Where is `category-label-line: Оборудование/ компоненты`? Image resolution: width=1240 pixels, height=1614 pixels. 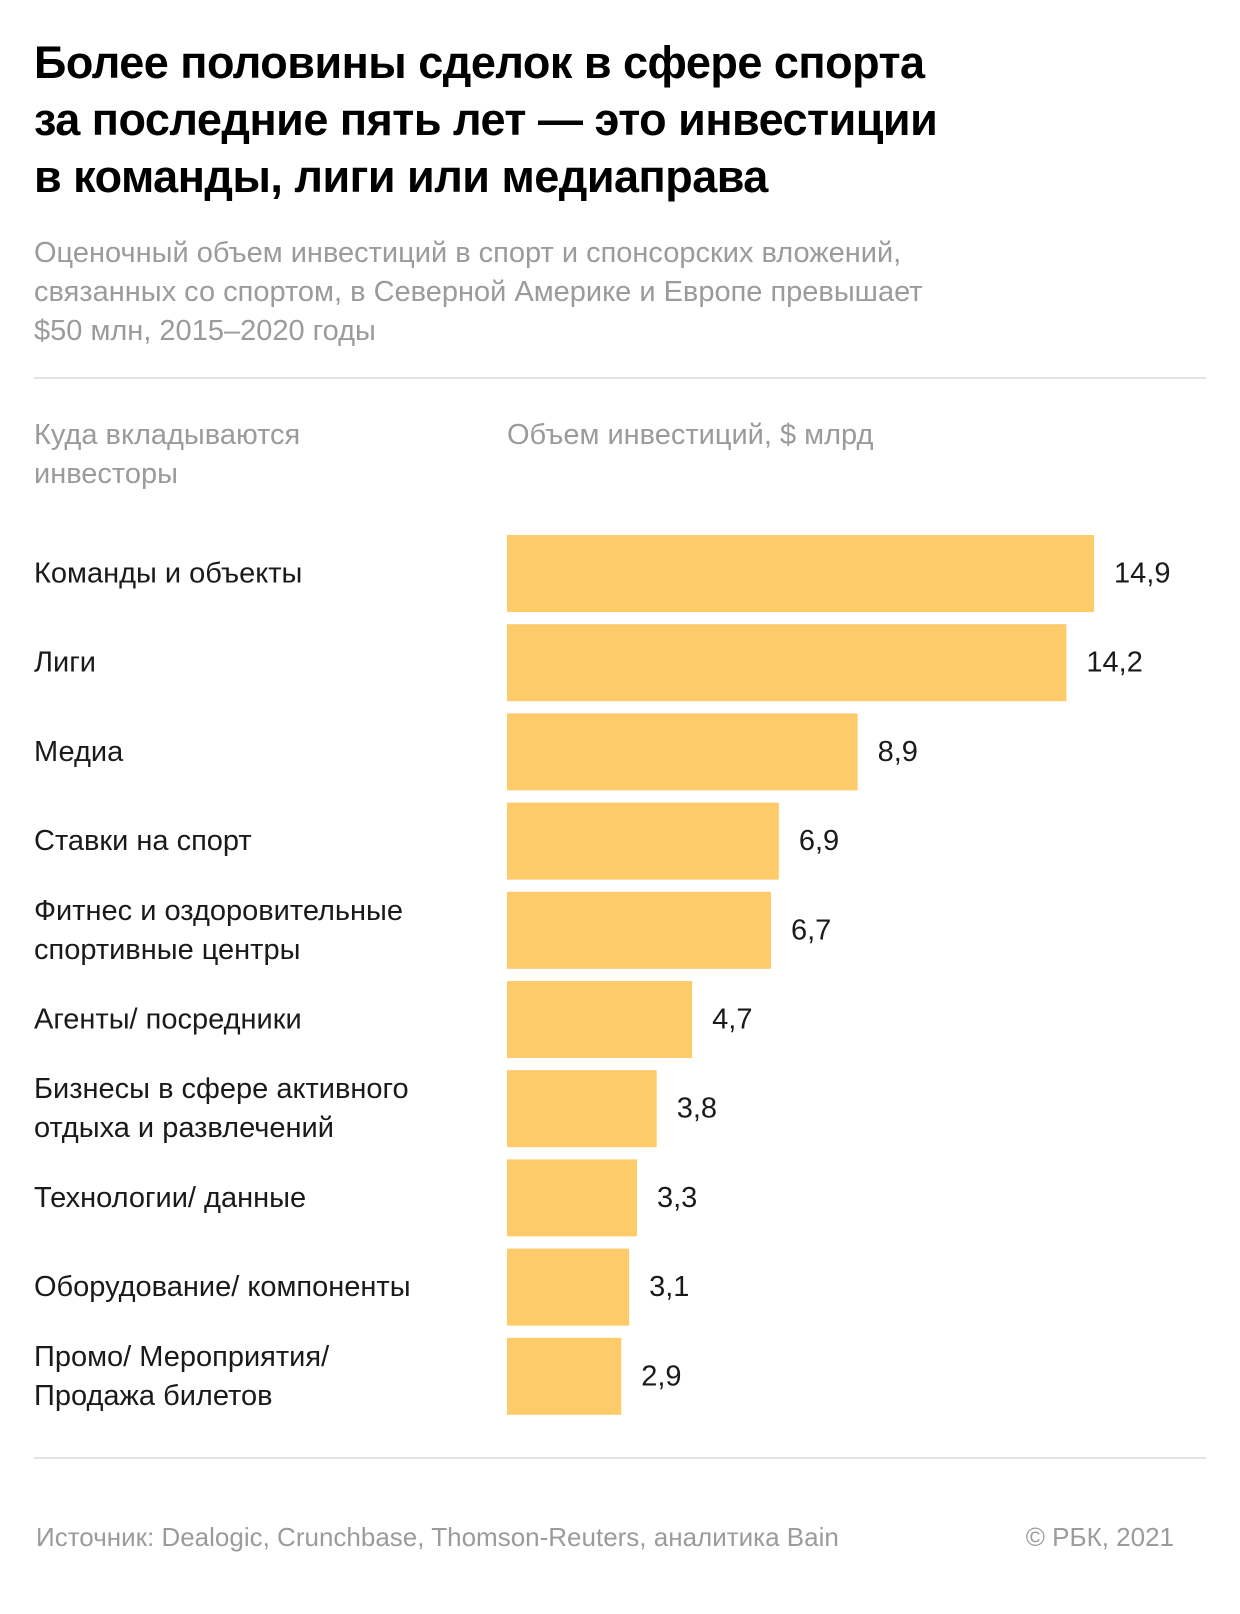
category-label-line: Оборудование/ компоненты is located at coordinates (222, 1287).